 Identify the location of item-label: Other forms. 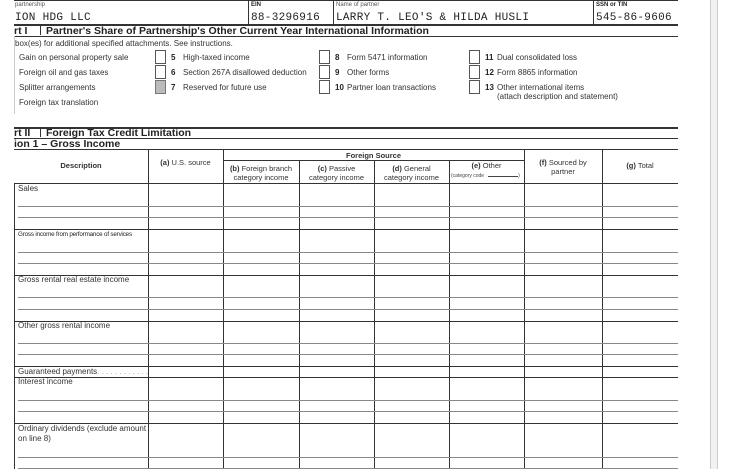
(368, 72).